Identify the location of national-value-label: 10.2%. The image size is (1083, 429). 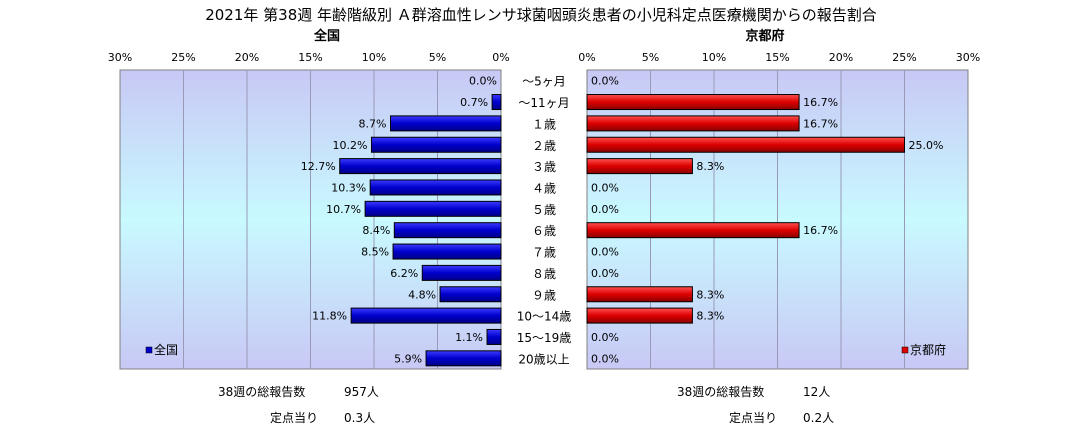
(350, 145).